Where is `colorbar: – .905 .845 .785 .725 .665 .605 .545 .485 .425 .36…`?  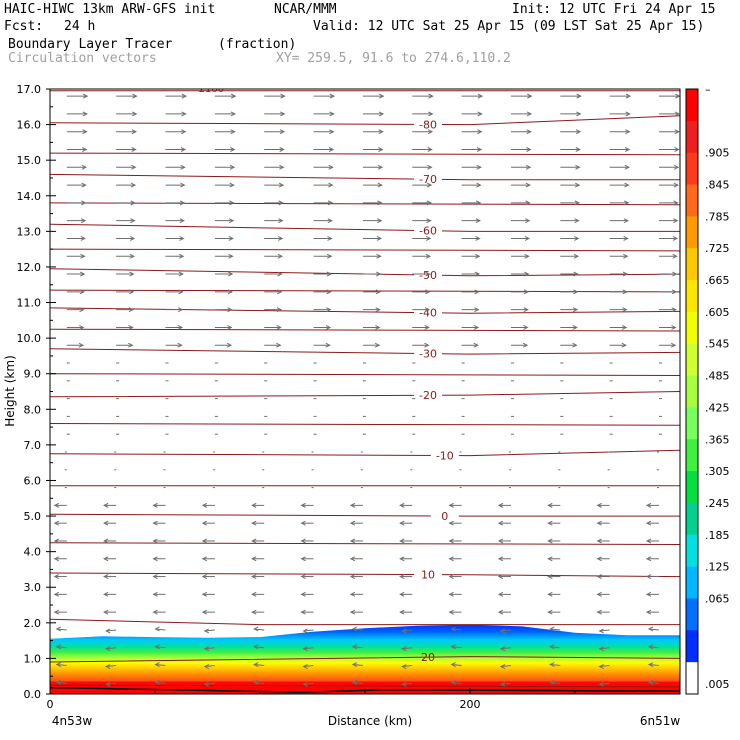 colorbar: – .905 .845 .785 .725 .665 .605 .545 .485 .425 .36… is located at coordinates (707, 389).